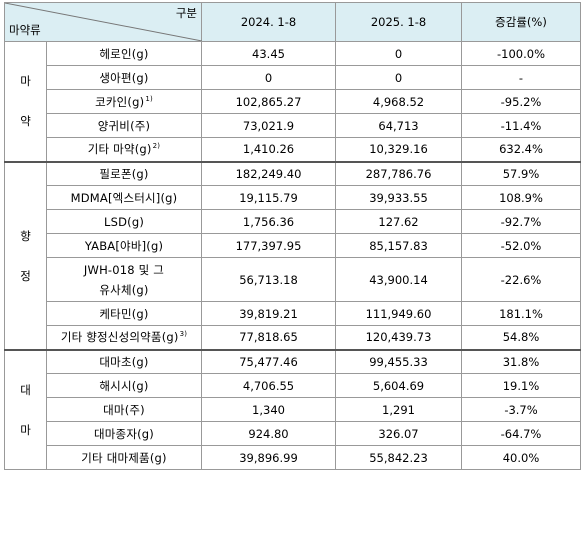  I want to click on change-rate-cell: 181.1%, so click(521, 313).